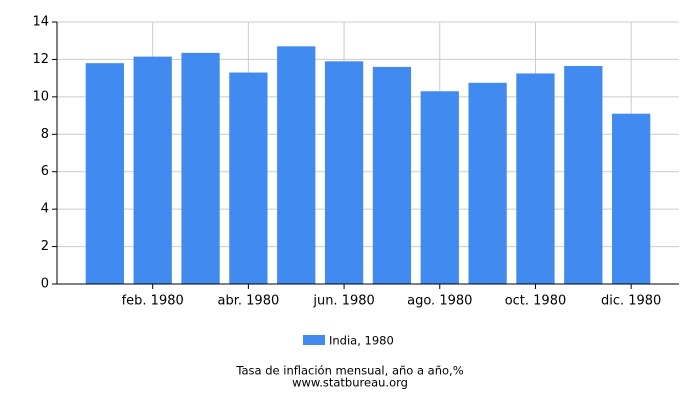 The image size is (700, 400). Describe the element at coordinates (350, 383) in the screenshot. I see `chart-subtitle: www.statbureau.org` at that location.